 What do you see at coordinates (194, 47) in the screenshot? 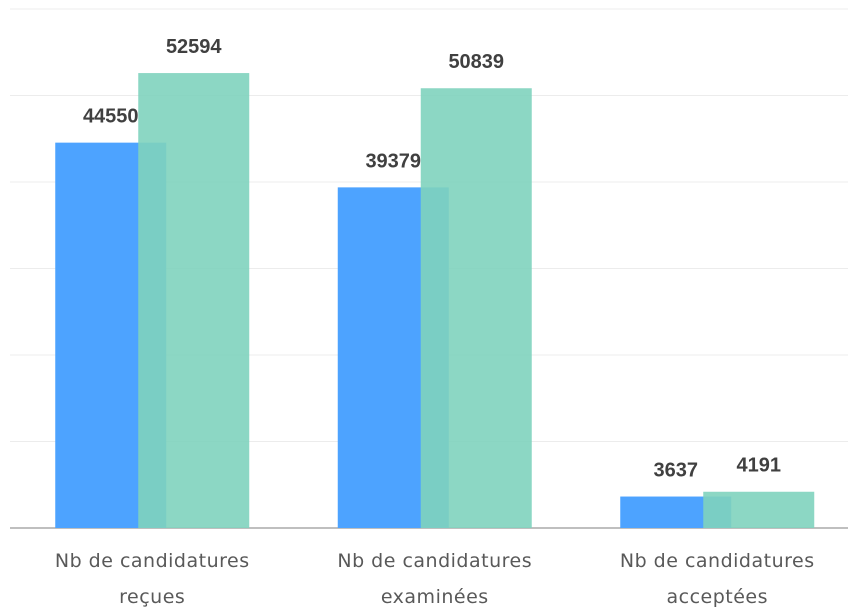
I see `data-label: 52594` at bounding box center [194, 47].